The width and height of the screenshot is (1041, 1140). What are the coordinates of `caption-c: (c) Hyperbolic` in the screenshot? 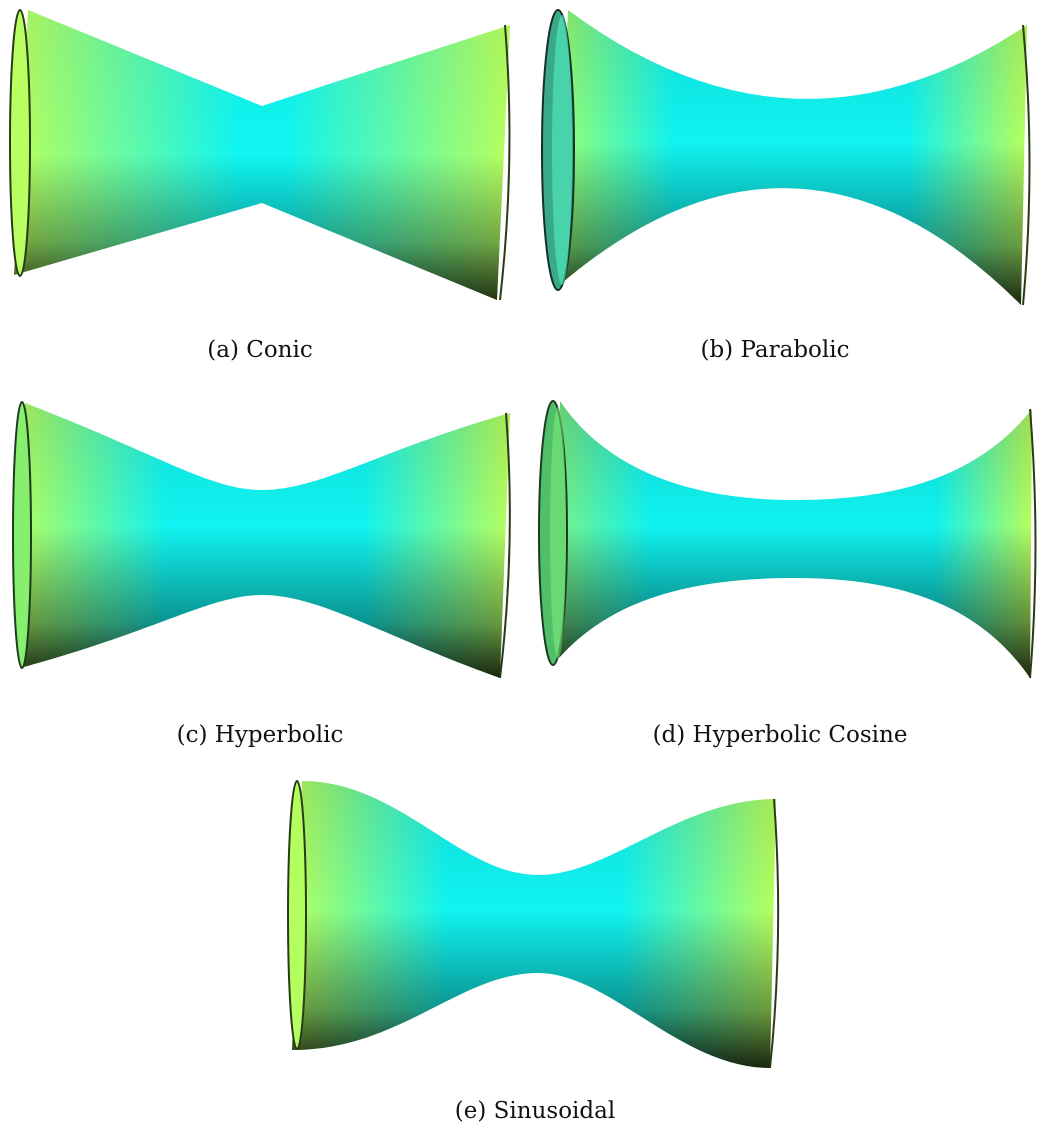 It's located at (260, 735).